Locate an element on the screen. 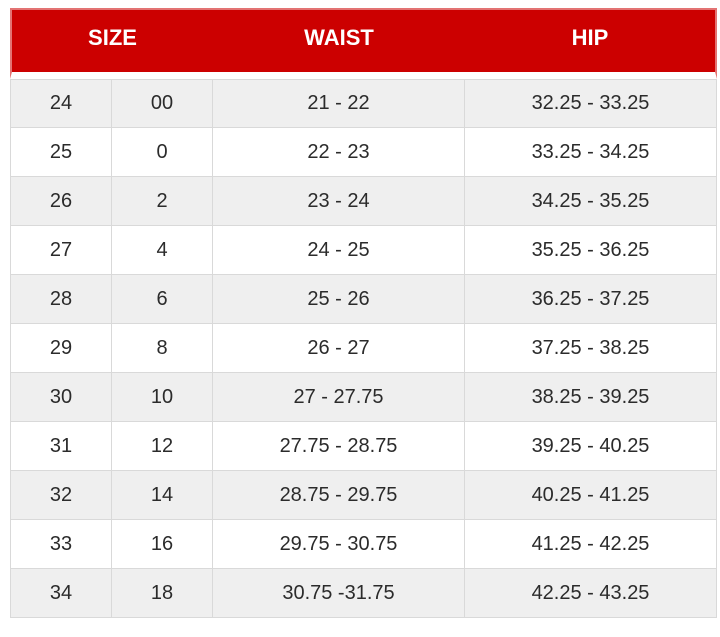 This screenshot has width=720, height=637. table-row: 31 12 27.75 - 28.75 39.25 - 40.25 is located at coordinates (363, 446).